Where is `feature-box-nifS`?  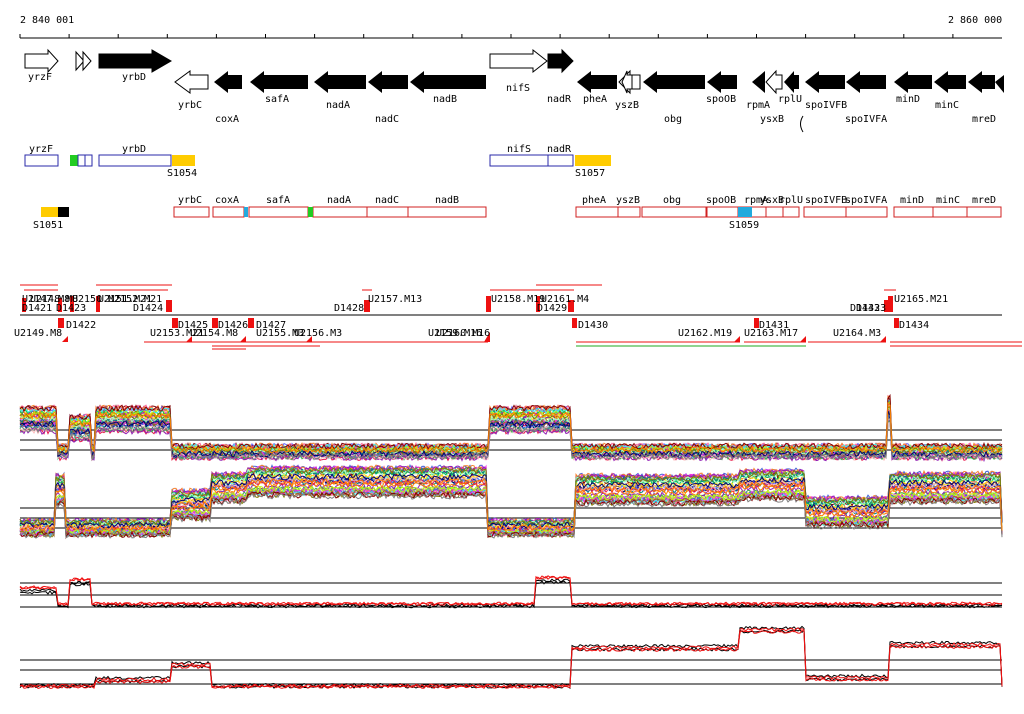 feature-box-nifS is located at coordinates (519, 160).